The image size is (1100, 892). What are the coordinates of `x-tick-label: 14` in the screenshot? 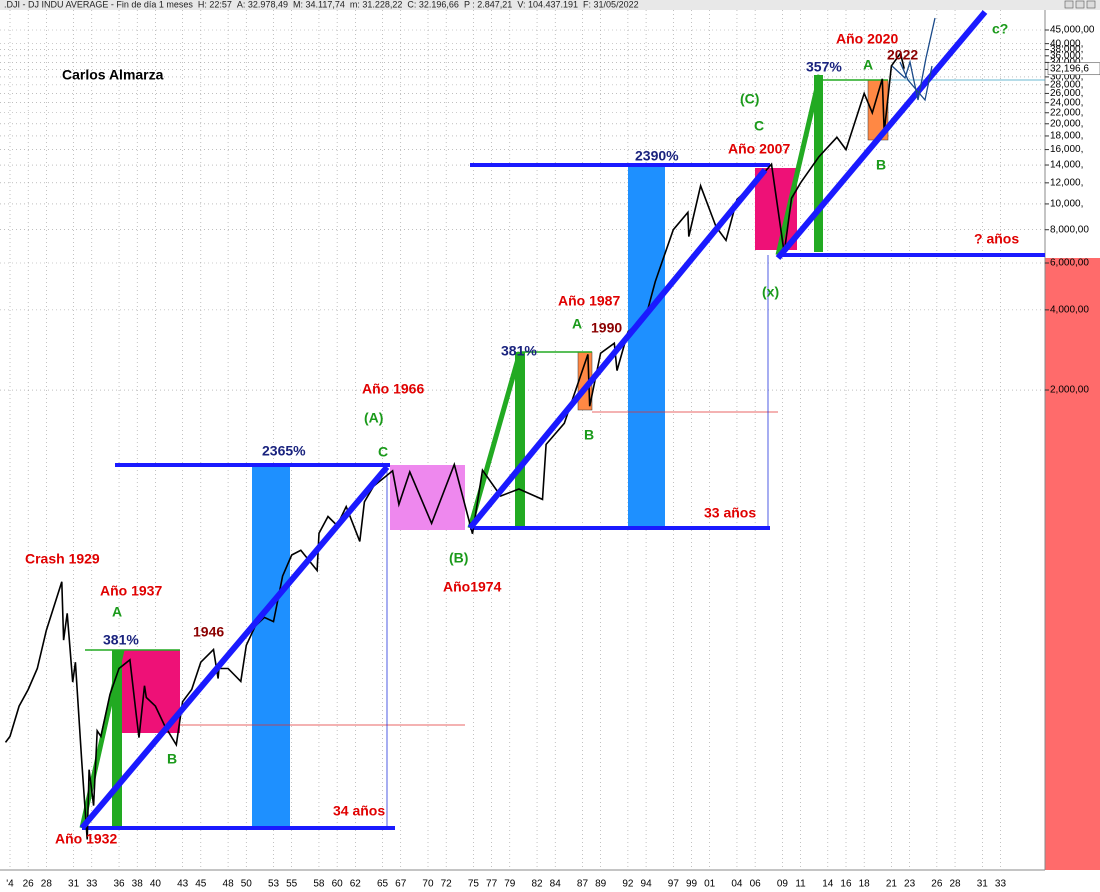 It's located at (828, 884).